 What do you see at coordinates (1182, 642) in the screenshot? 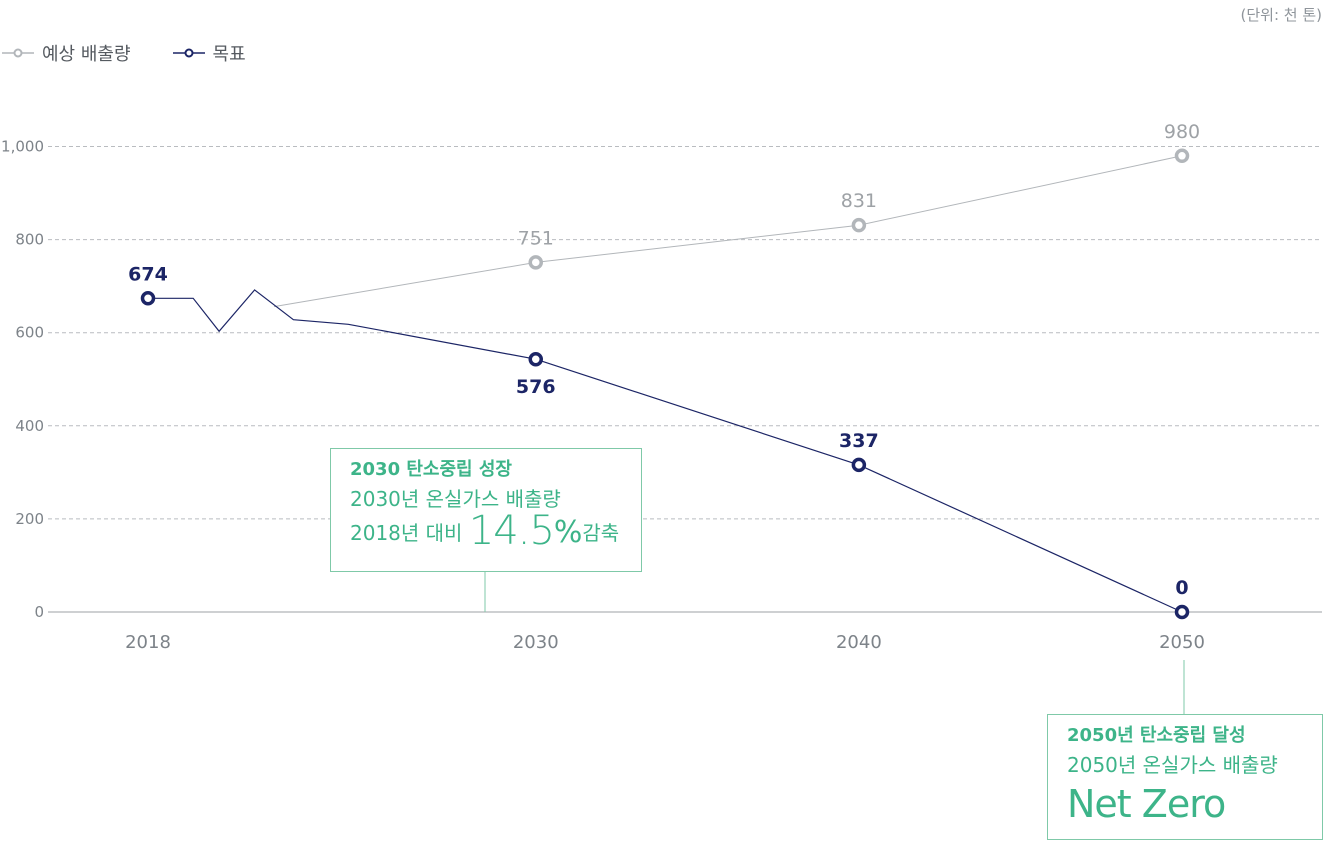
I see `x-tick-label: 2050` at bounding box center [1182, 642].